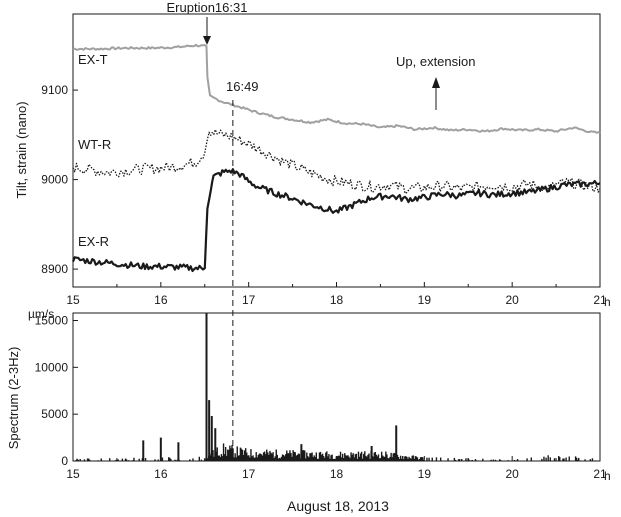  Describe the element at coordinates (336, 88) in the screenshot. I see `series-line-ex-t` at that location.